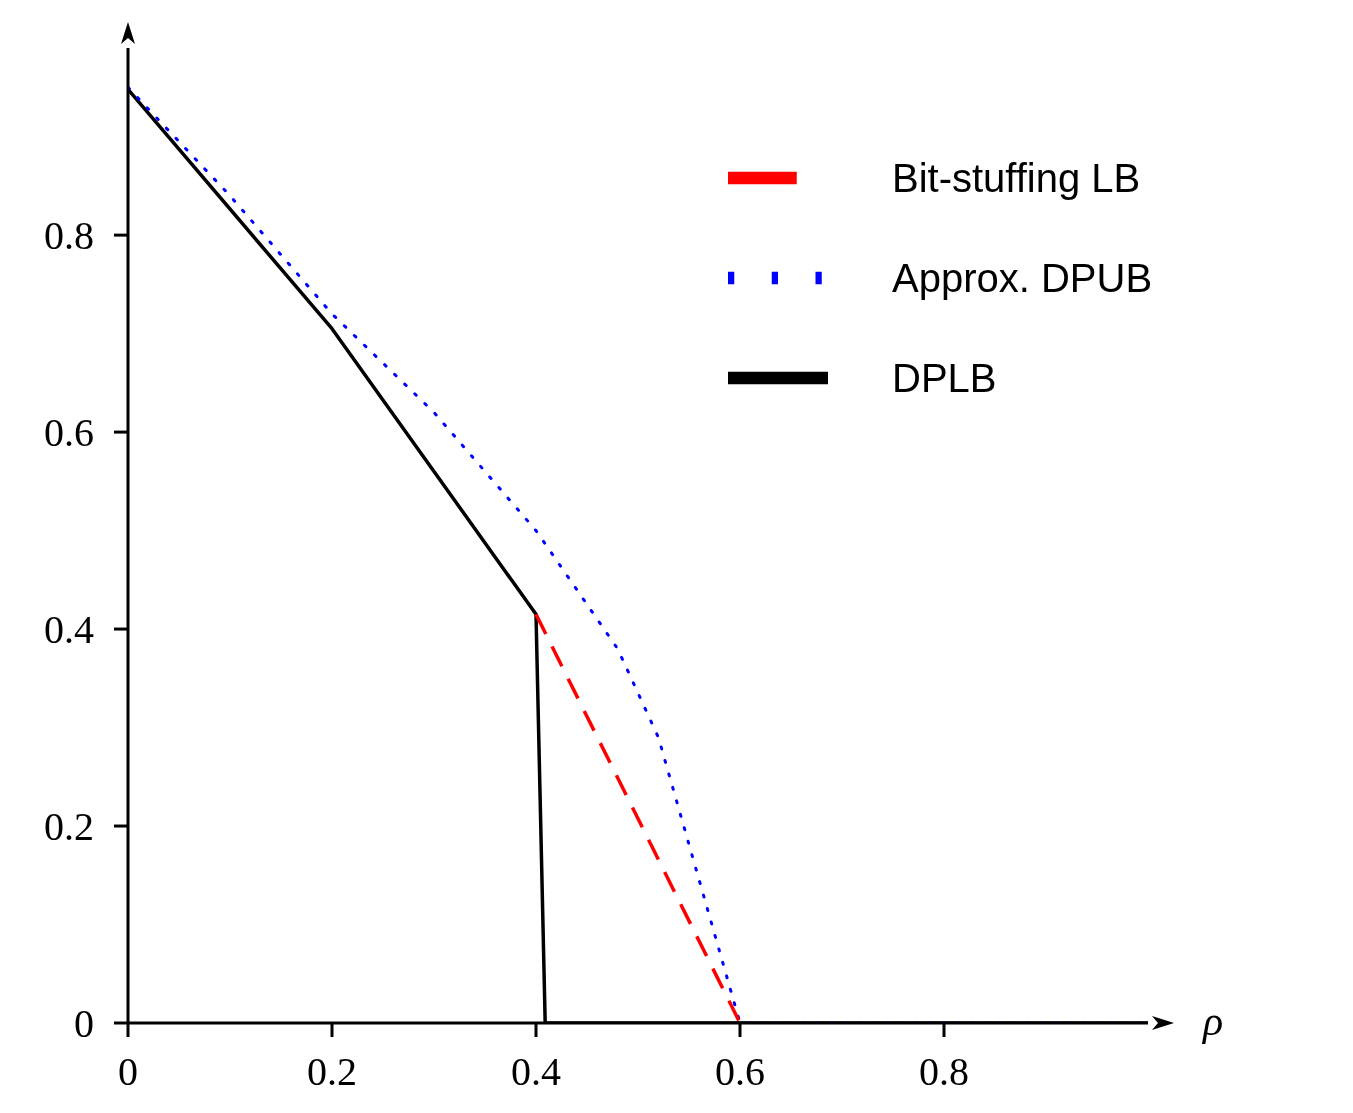 This screenshot has height=1113, width=1353. Describe the element at coordinates (1212, 1021) in the screenshot. I see `x-axis-title: ρ` at that location.